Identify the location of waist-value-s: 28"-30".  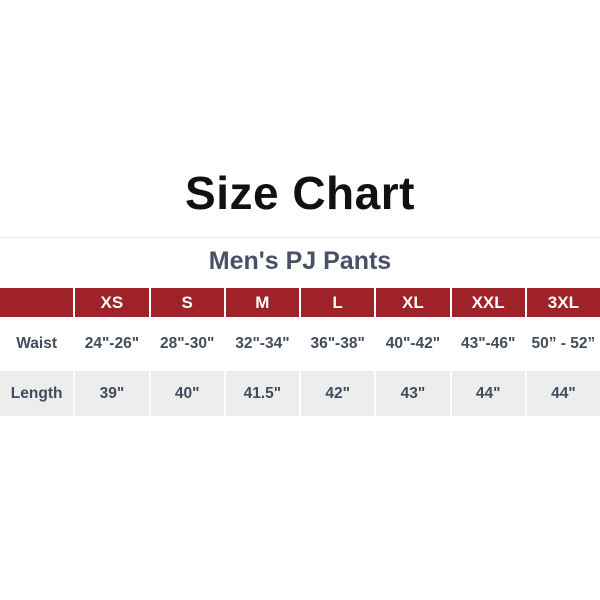
(187, 343).